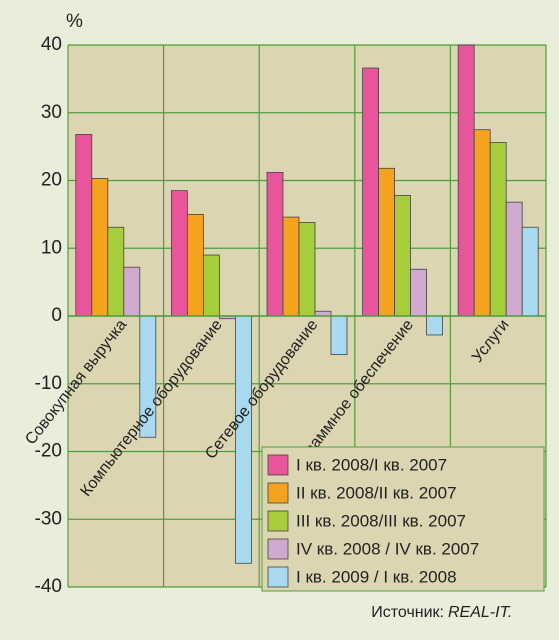 This screenshot has height=640, width=559. What do you see at coordinates (48, 451) in the screenshot?
I see `y-tick-label: -20` at bounding box center [48, 451].